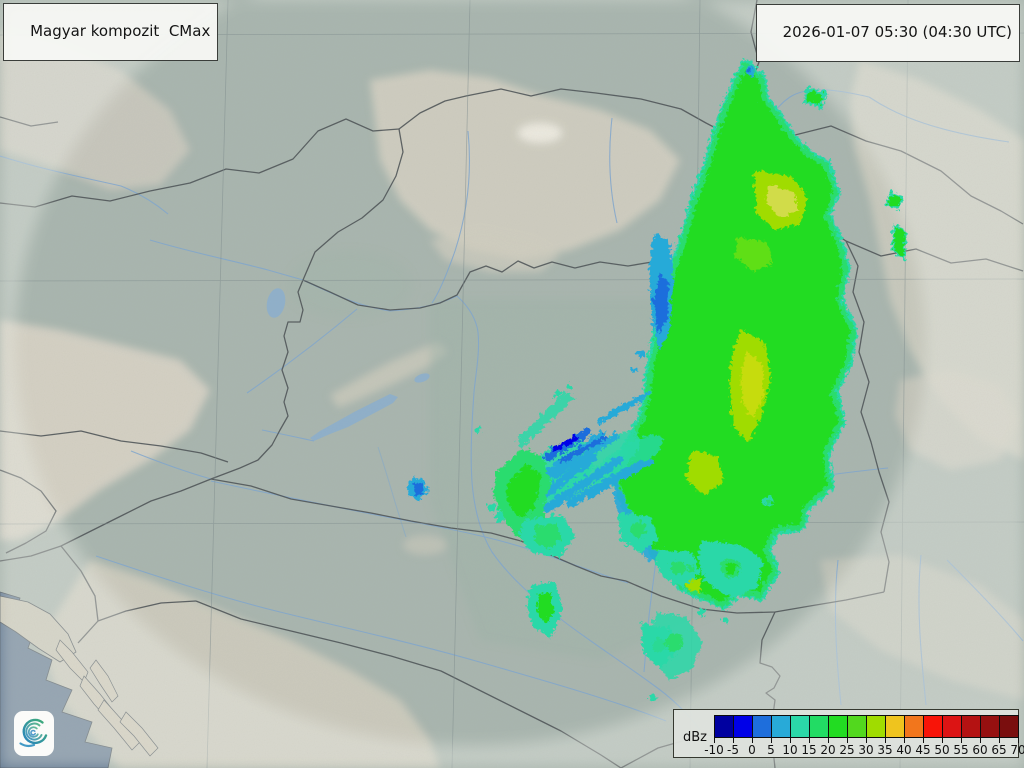  I want to click on legend-tick-label: 50, so click(942, 750).